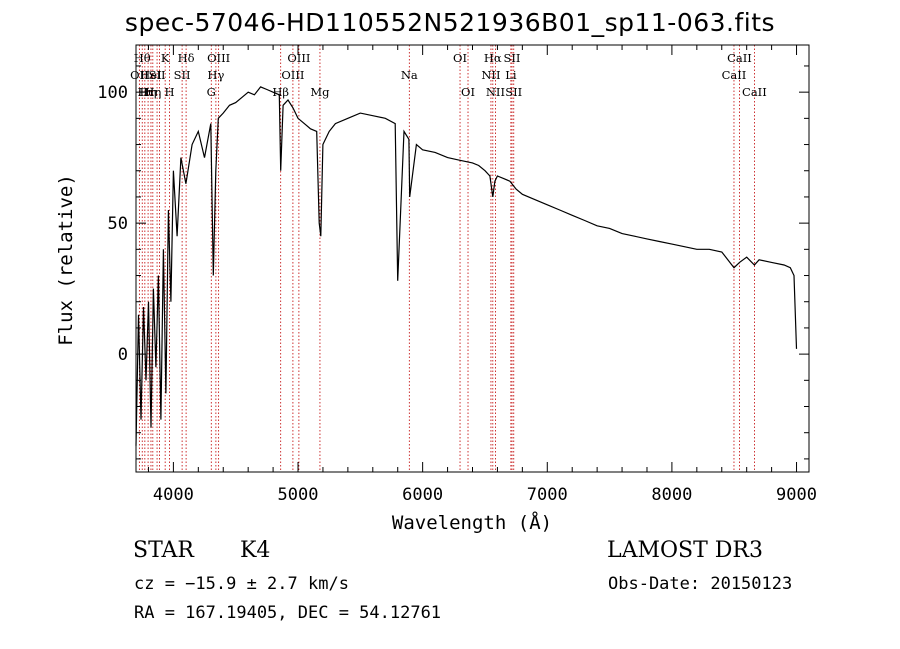  Describe the element at coordinates (796, 495) in the screenshot. I see `x-tick-label-9000: 9000` at that location.